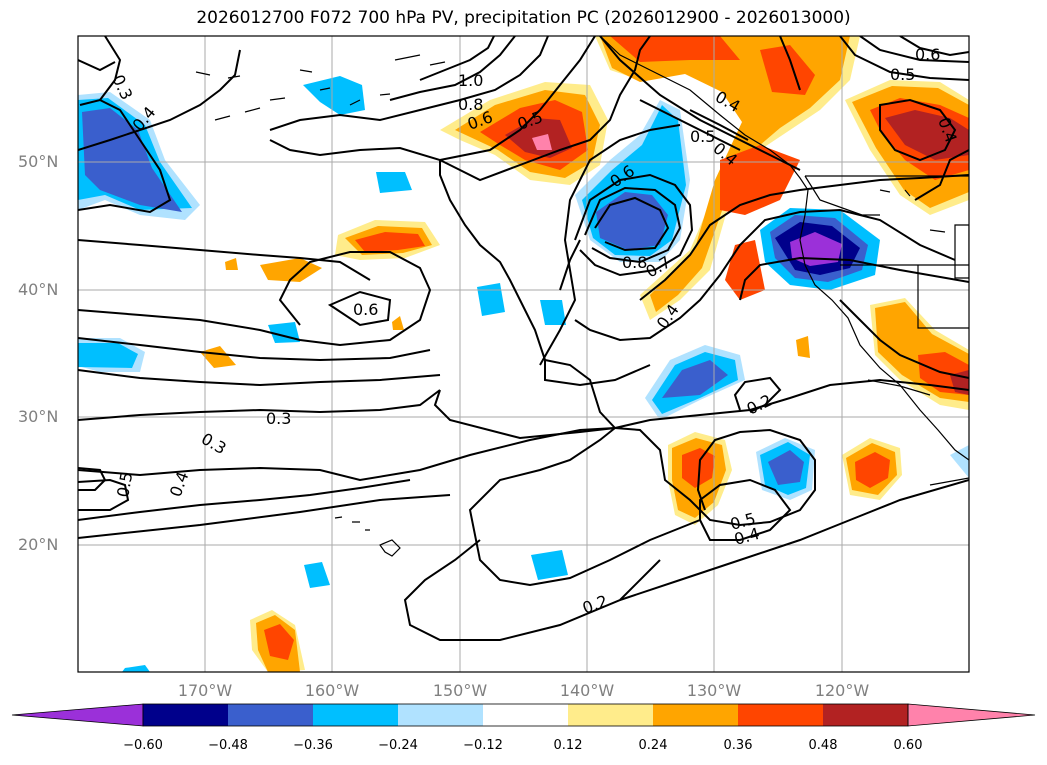 This screenshot has width=1047, height=765. I want to click on colorbar-tick-label: 0.60, so click(908, 745).